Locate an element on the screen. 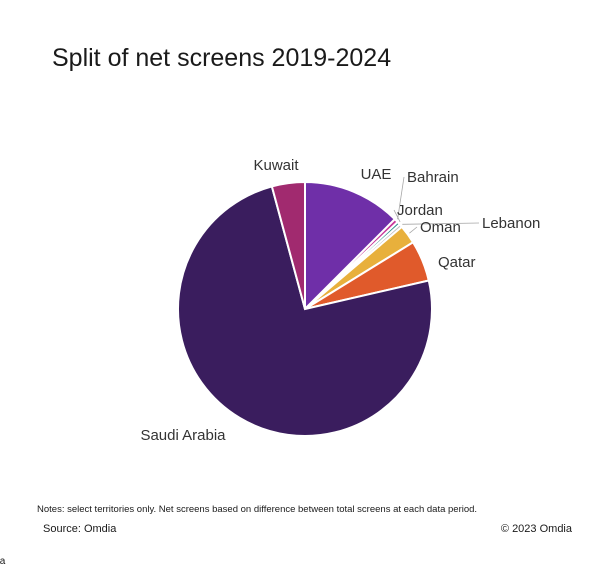  leader-line-jordan is located at coordinates (397, 216).